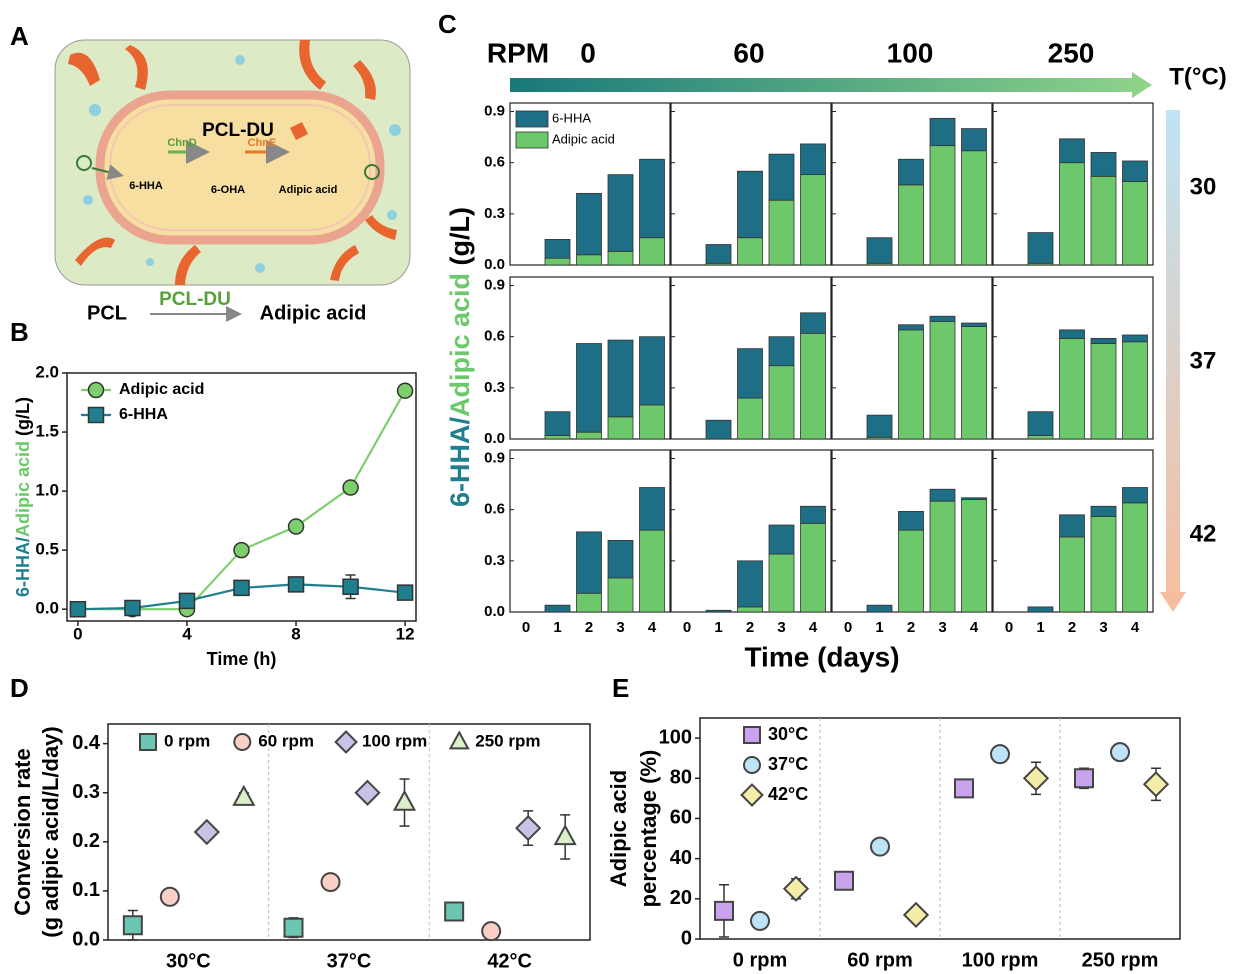 The width and height of the screenshot is (1234, 974). What do you see at coordinates (405, 633) in the screenshot?
I see `x-tick-label: 12` at bounding box center [405, 633].